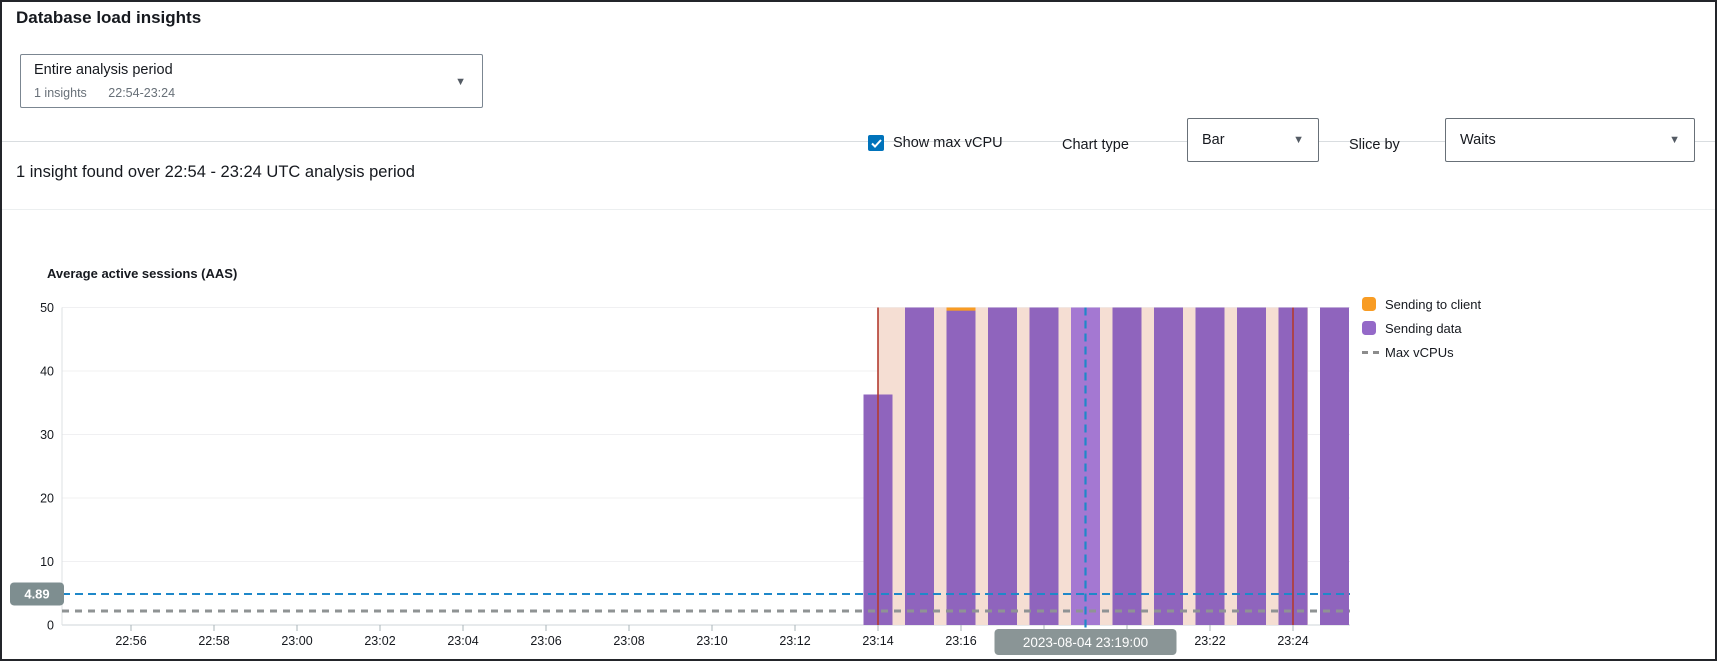 The height and width of the screenshot is (661, 1717). Describe the element at coordinates (1251, 466) in the screenshot. I see `bar-sending-data-23:23` at that location.